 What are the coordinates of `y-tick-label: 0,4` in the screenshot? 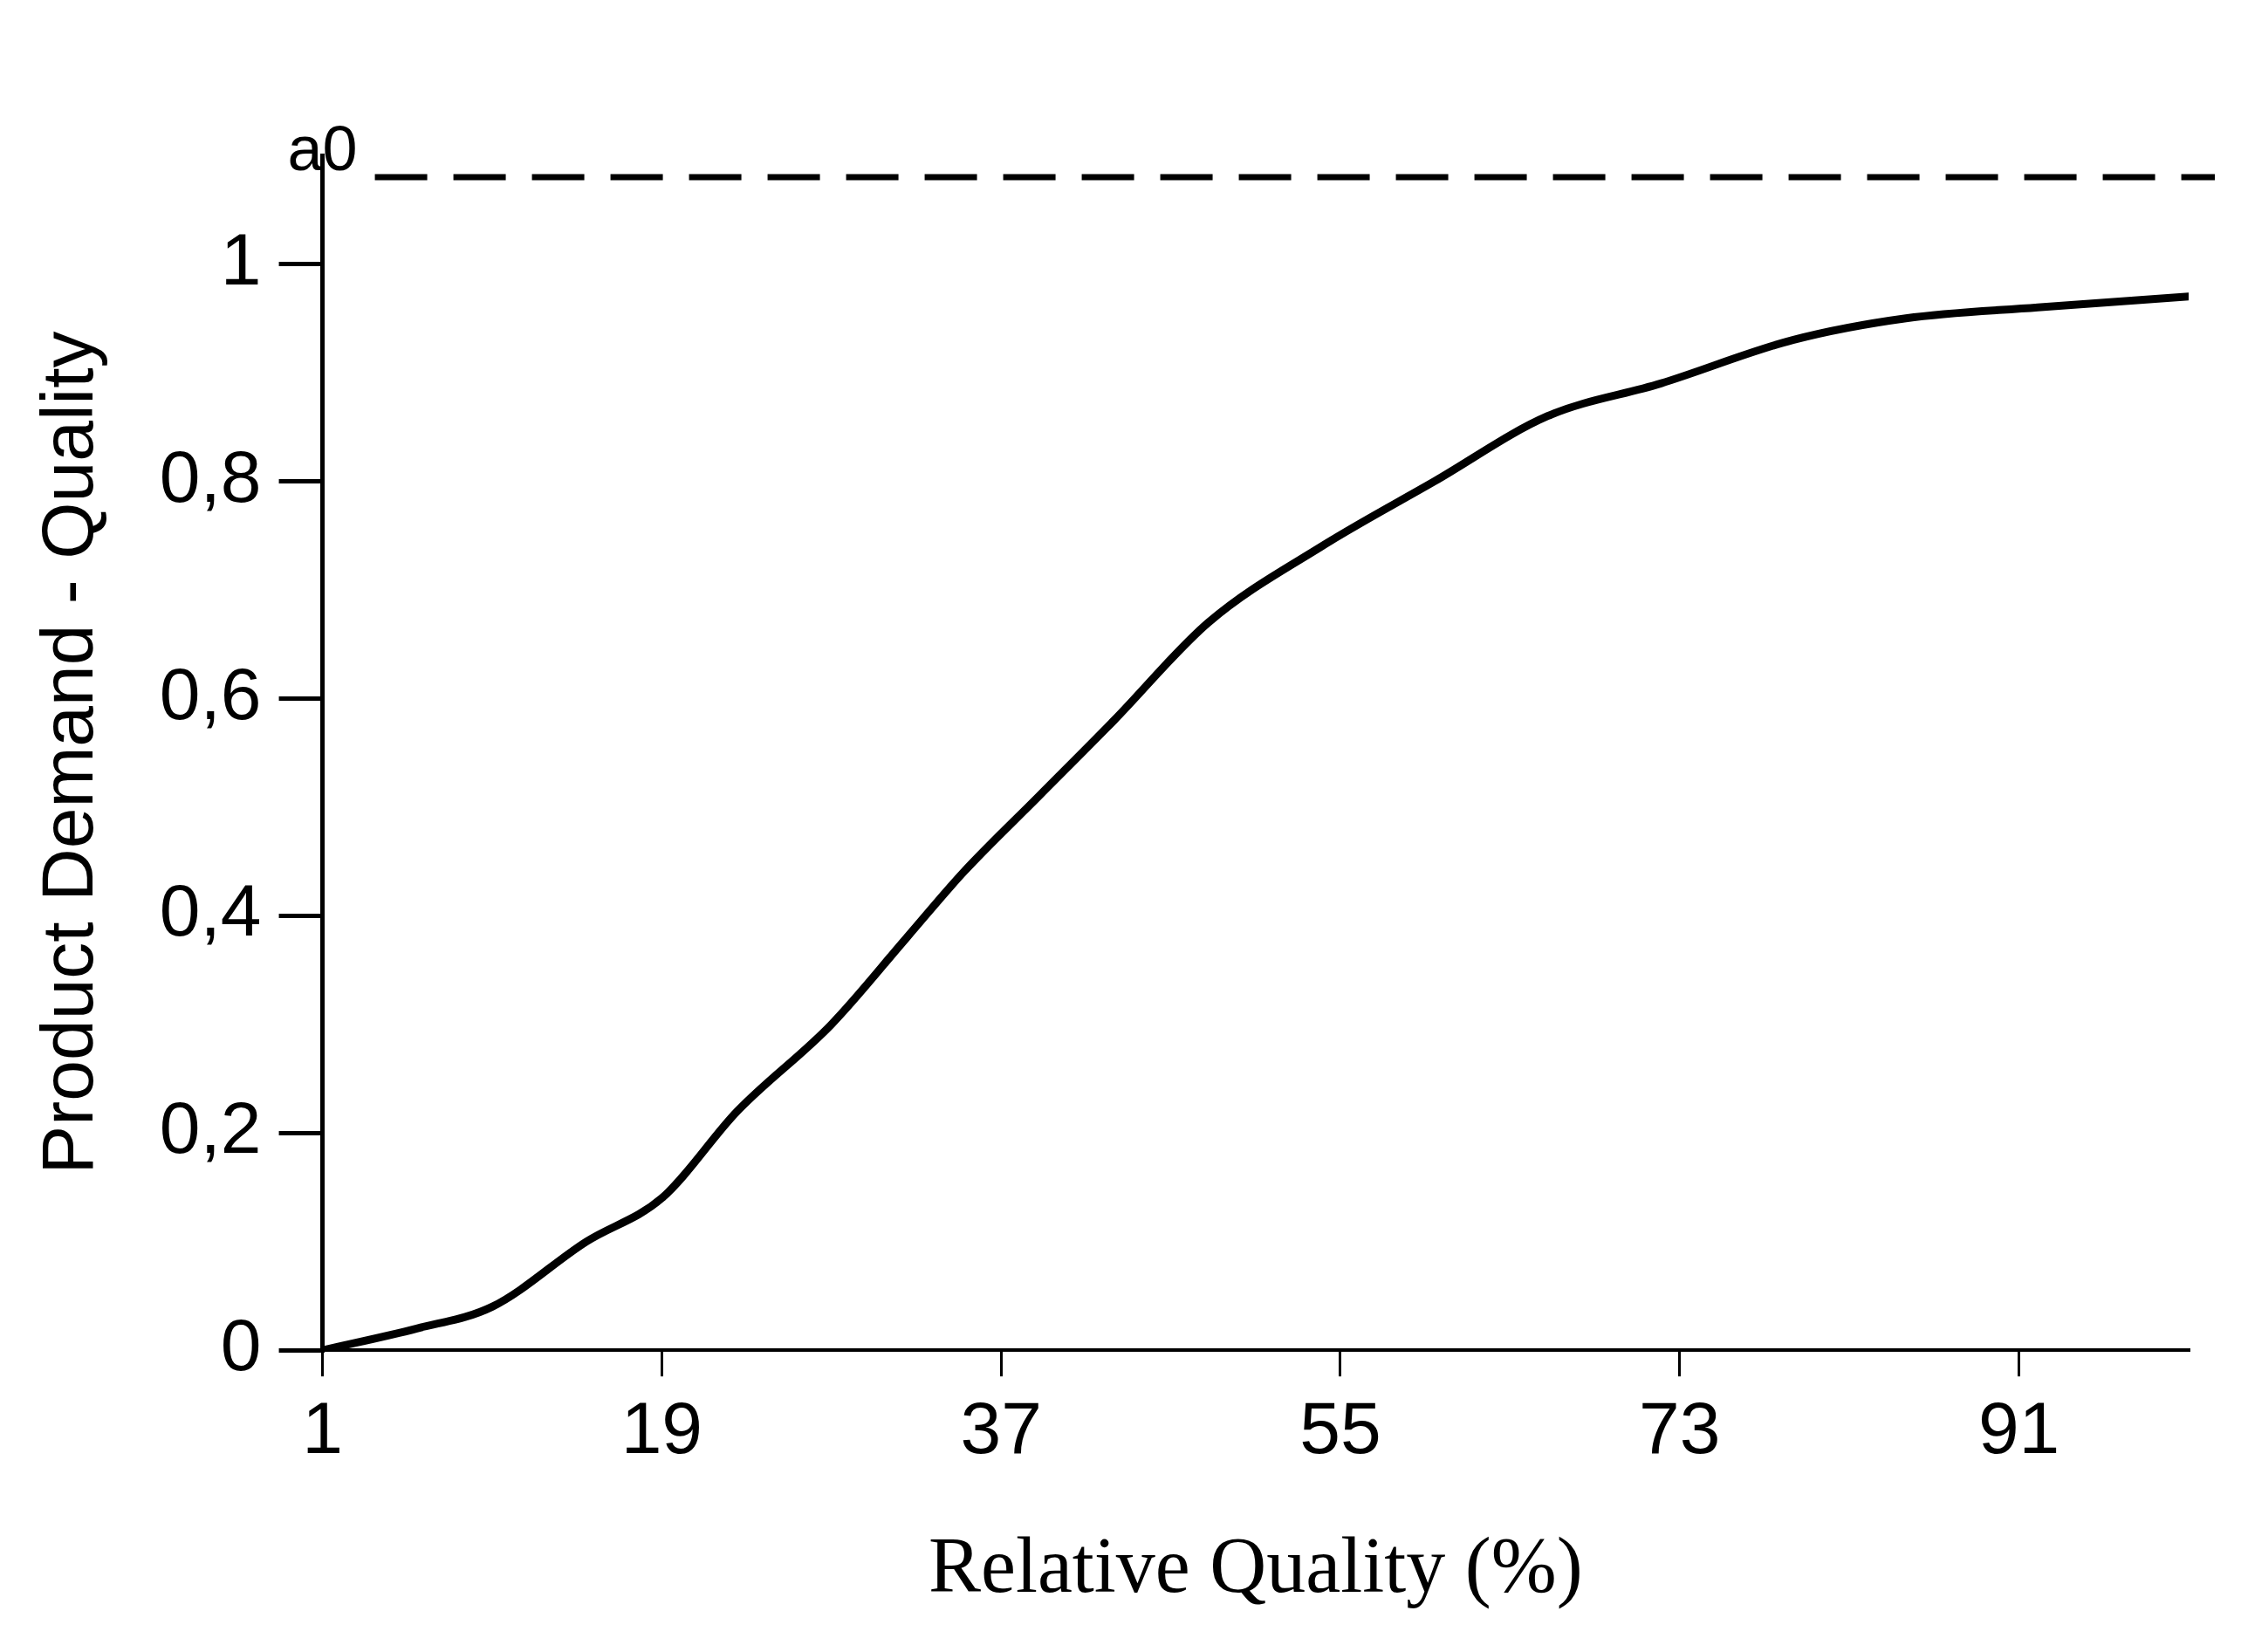 It's located at (210, 910).